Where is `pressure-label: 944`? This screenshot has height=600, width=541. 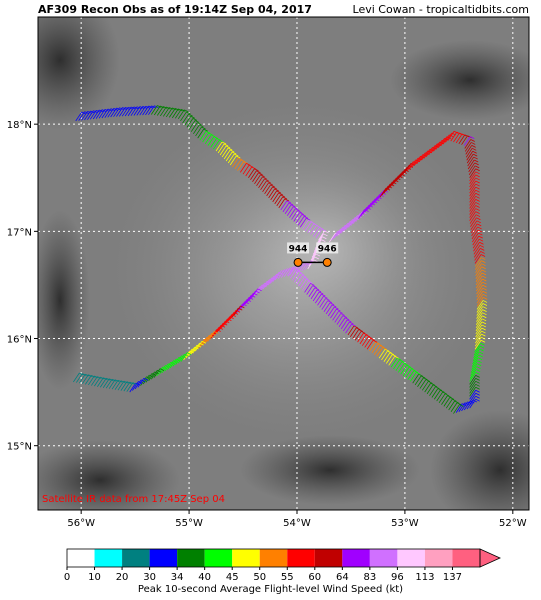
pressure-label: 944 is located at coordinates (298, 249).